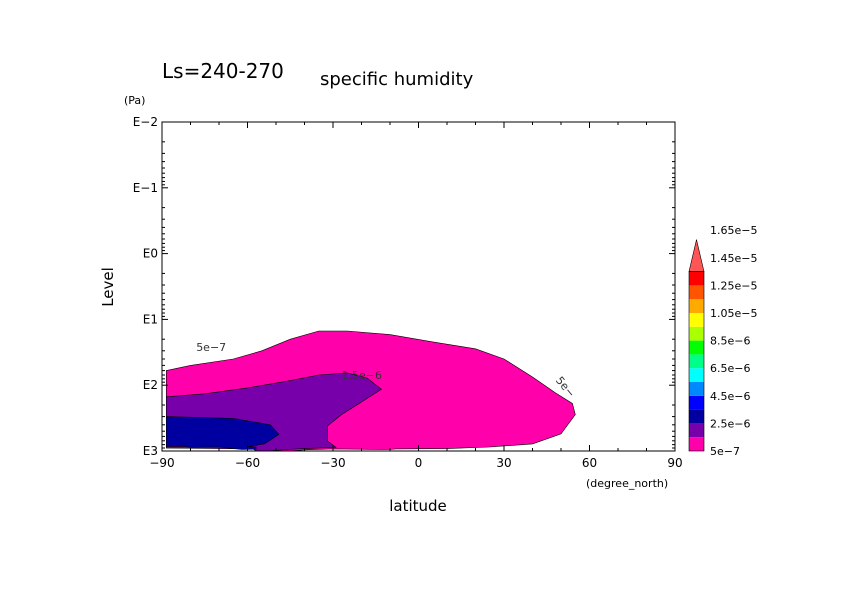 The height and width of the screenshot is (595, 842). I want to click on y-tick-label: E1, so click(150, 319).